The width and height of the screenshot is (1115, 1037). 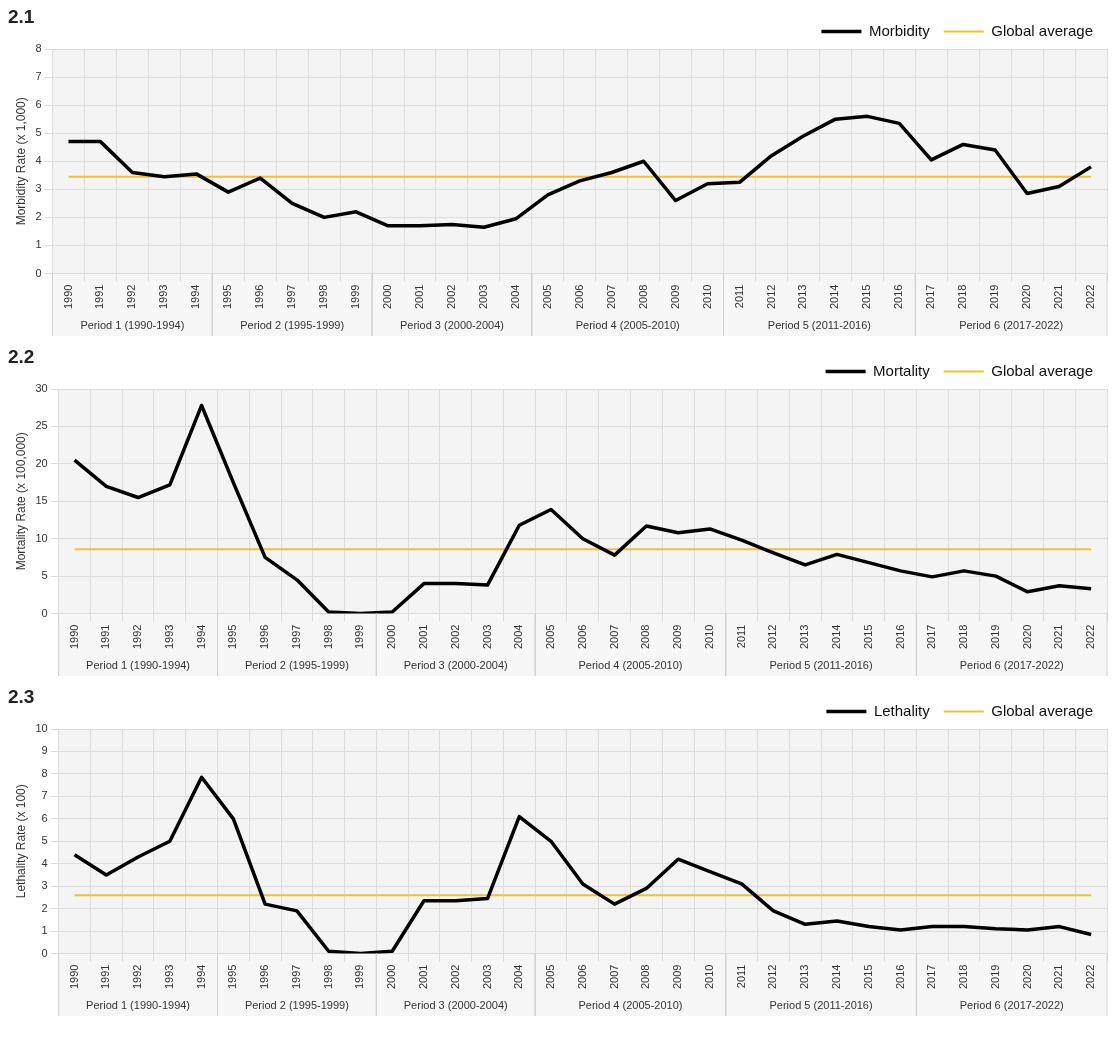 I want to click on y-tick-label: 25, so click(x=41, y=425).